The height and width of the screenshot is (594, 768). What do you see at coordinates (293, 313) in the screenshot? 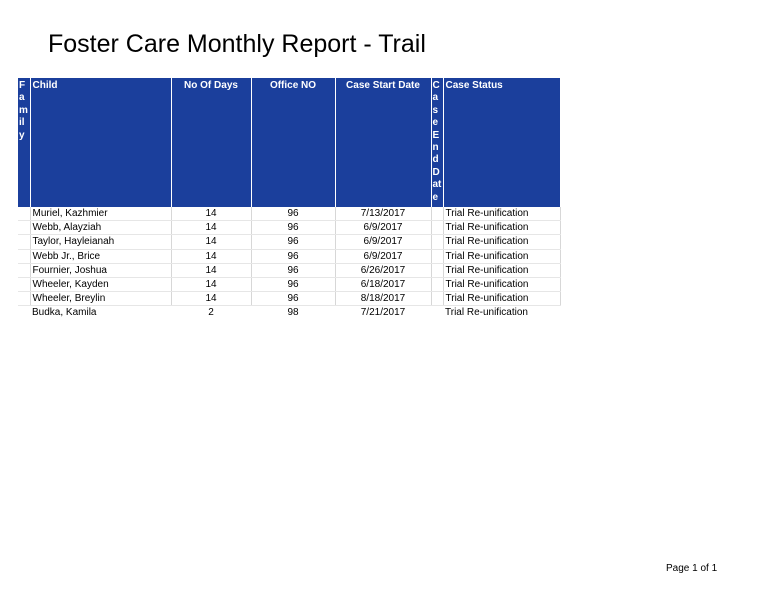
I see `cell-office-no: 98` at bounding box center [293, 313].